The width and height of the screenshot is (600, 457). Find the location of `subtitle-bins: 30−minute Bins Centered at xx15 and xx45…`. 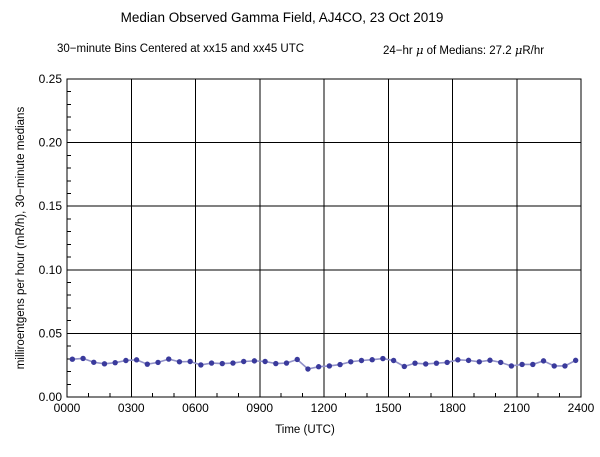

subtitle-bins: 30−minute Bins Centered at xx15 and xx45… is located at coordinates (181, 49).